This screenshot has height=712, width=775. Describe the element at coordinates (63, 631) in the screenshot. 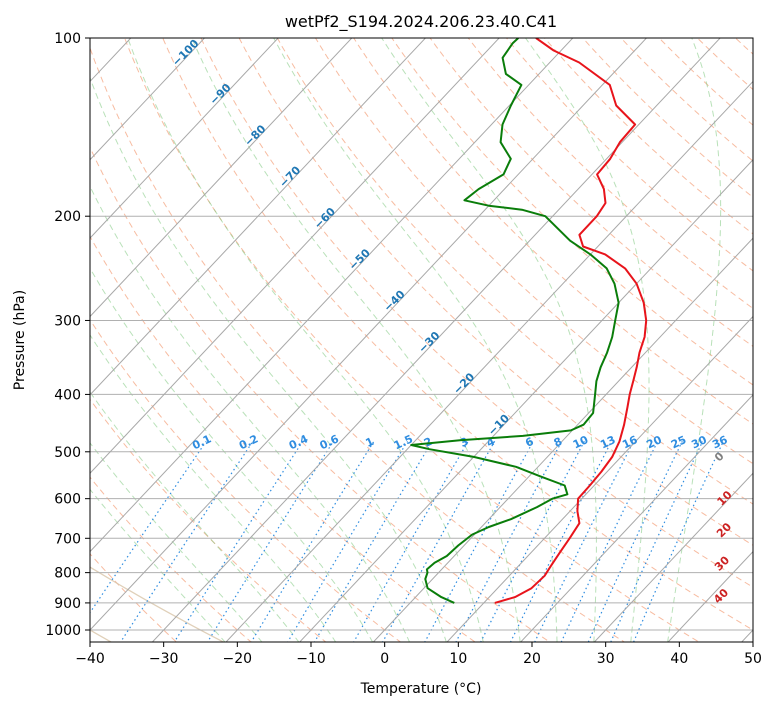

I see `y-tick-label: 1000` at that location.